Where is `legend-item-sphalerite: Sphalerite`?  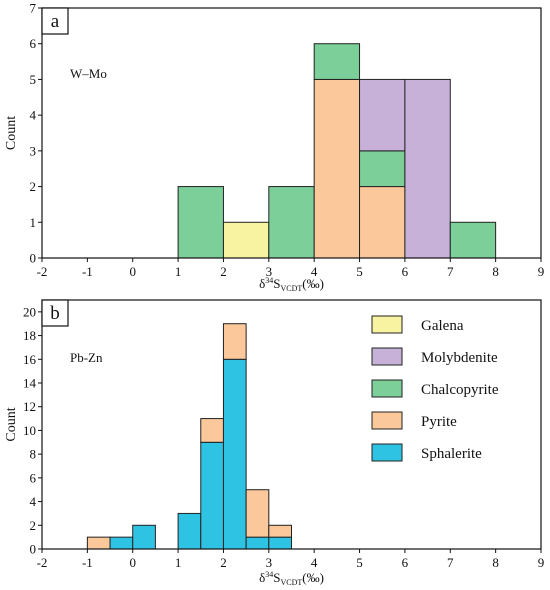
legend-item-sphalerite: Sphalerite is located at coordinates (426, 452).